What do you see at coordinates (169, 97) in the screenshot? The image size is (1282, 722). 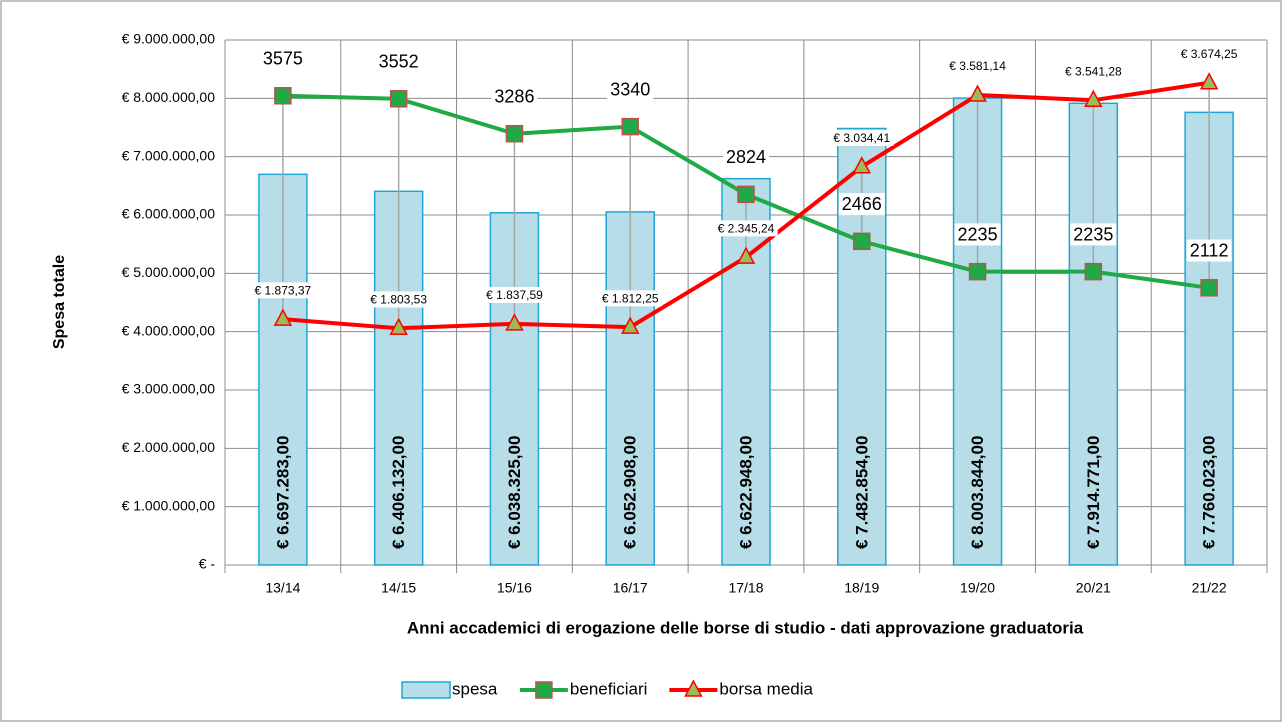 I see `y-tick-label: € 8.000.000,00` at bounding box center [169, 97].